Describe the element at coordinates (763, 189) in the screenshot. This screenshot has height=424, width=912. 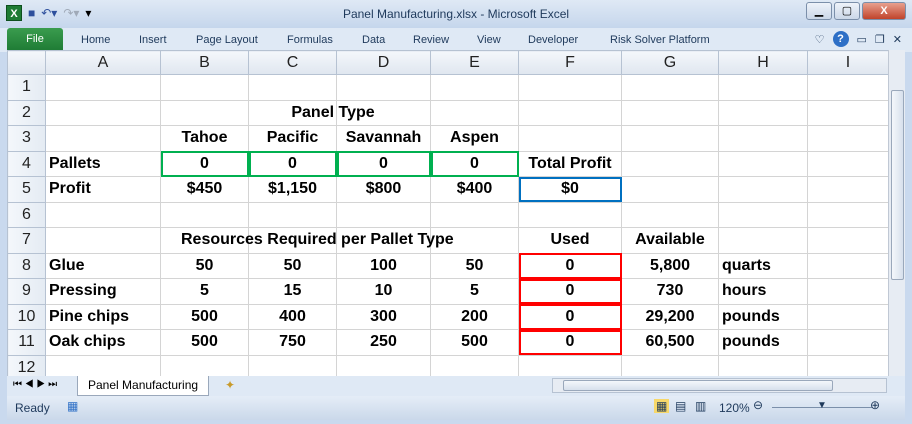
I see `cell-H5` at that location.